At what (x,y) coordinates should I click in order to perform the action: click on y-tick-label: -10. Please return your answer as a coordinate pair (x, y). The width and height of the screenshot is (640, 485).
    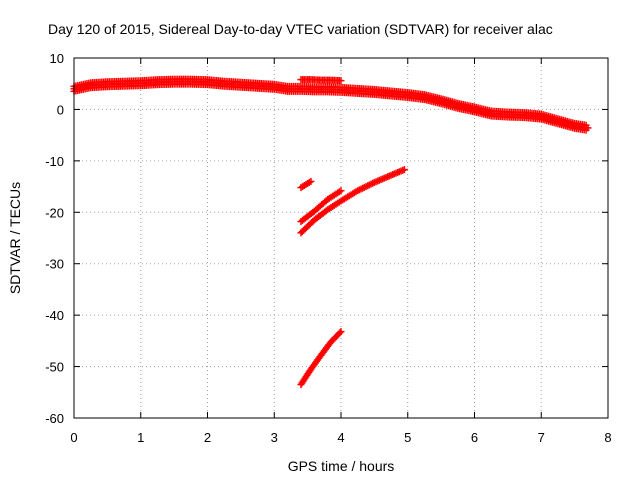
    Looking at the image, I should click on (54, 161).